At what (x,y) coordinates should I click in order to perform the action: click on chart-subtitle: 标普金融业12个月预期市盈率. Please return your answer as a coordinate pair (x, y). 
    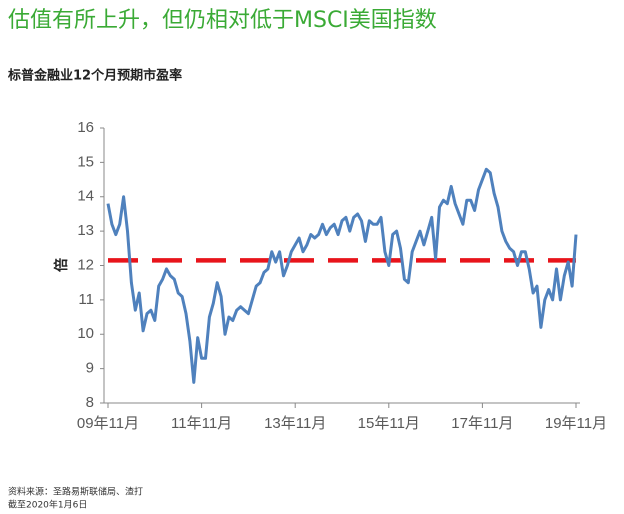
    Looking at the image, I should click on (94, 76).